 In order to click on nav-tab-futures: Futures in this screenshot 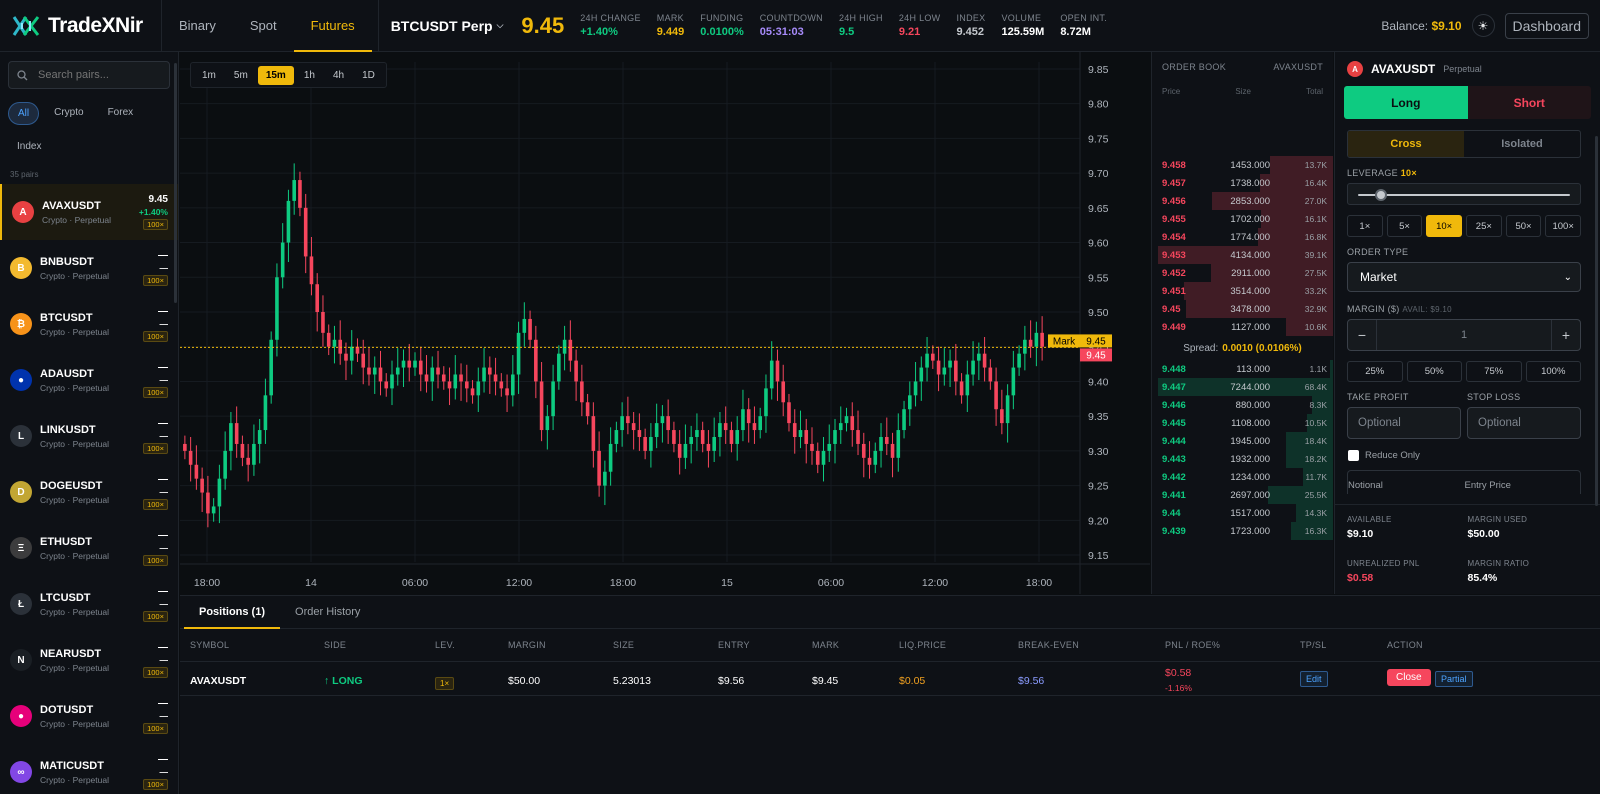, I will do `click(332, 26)`.